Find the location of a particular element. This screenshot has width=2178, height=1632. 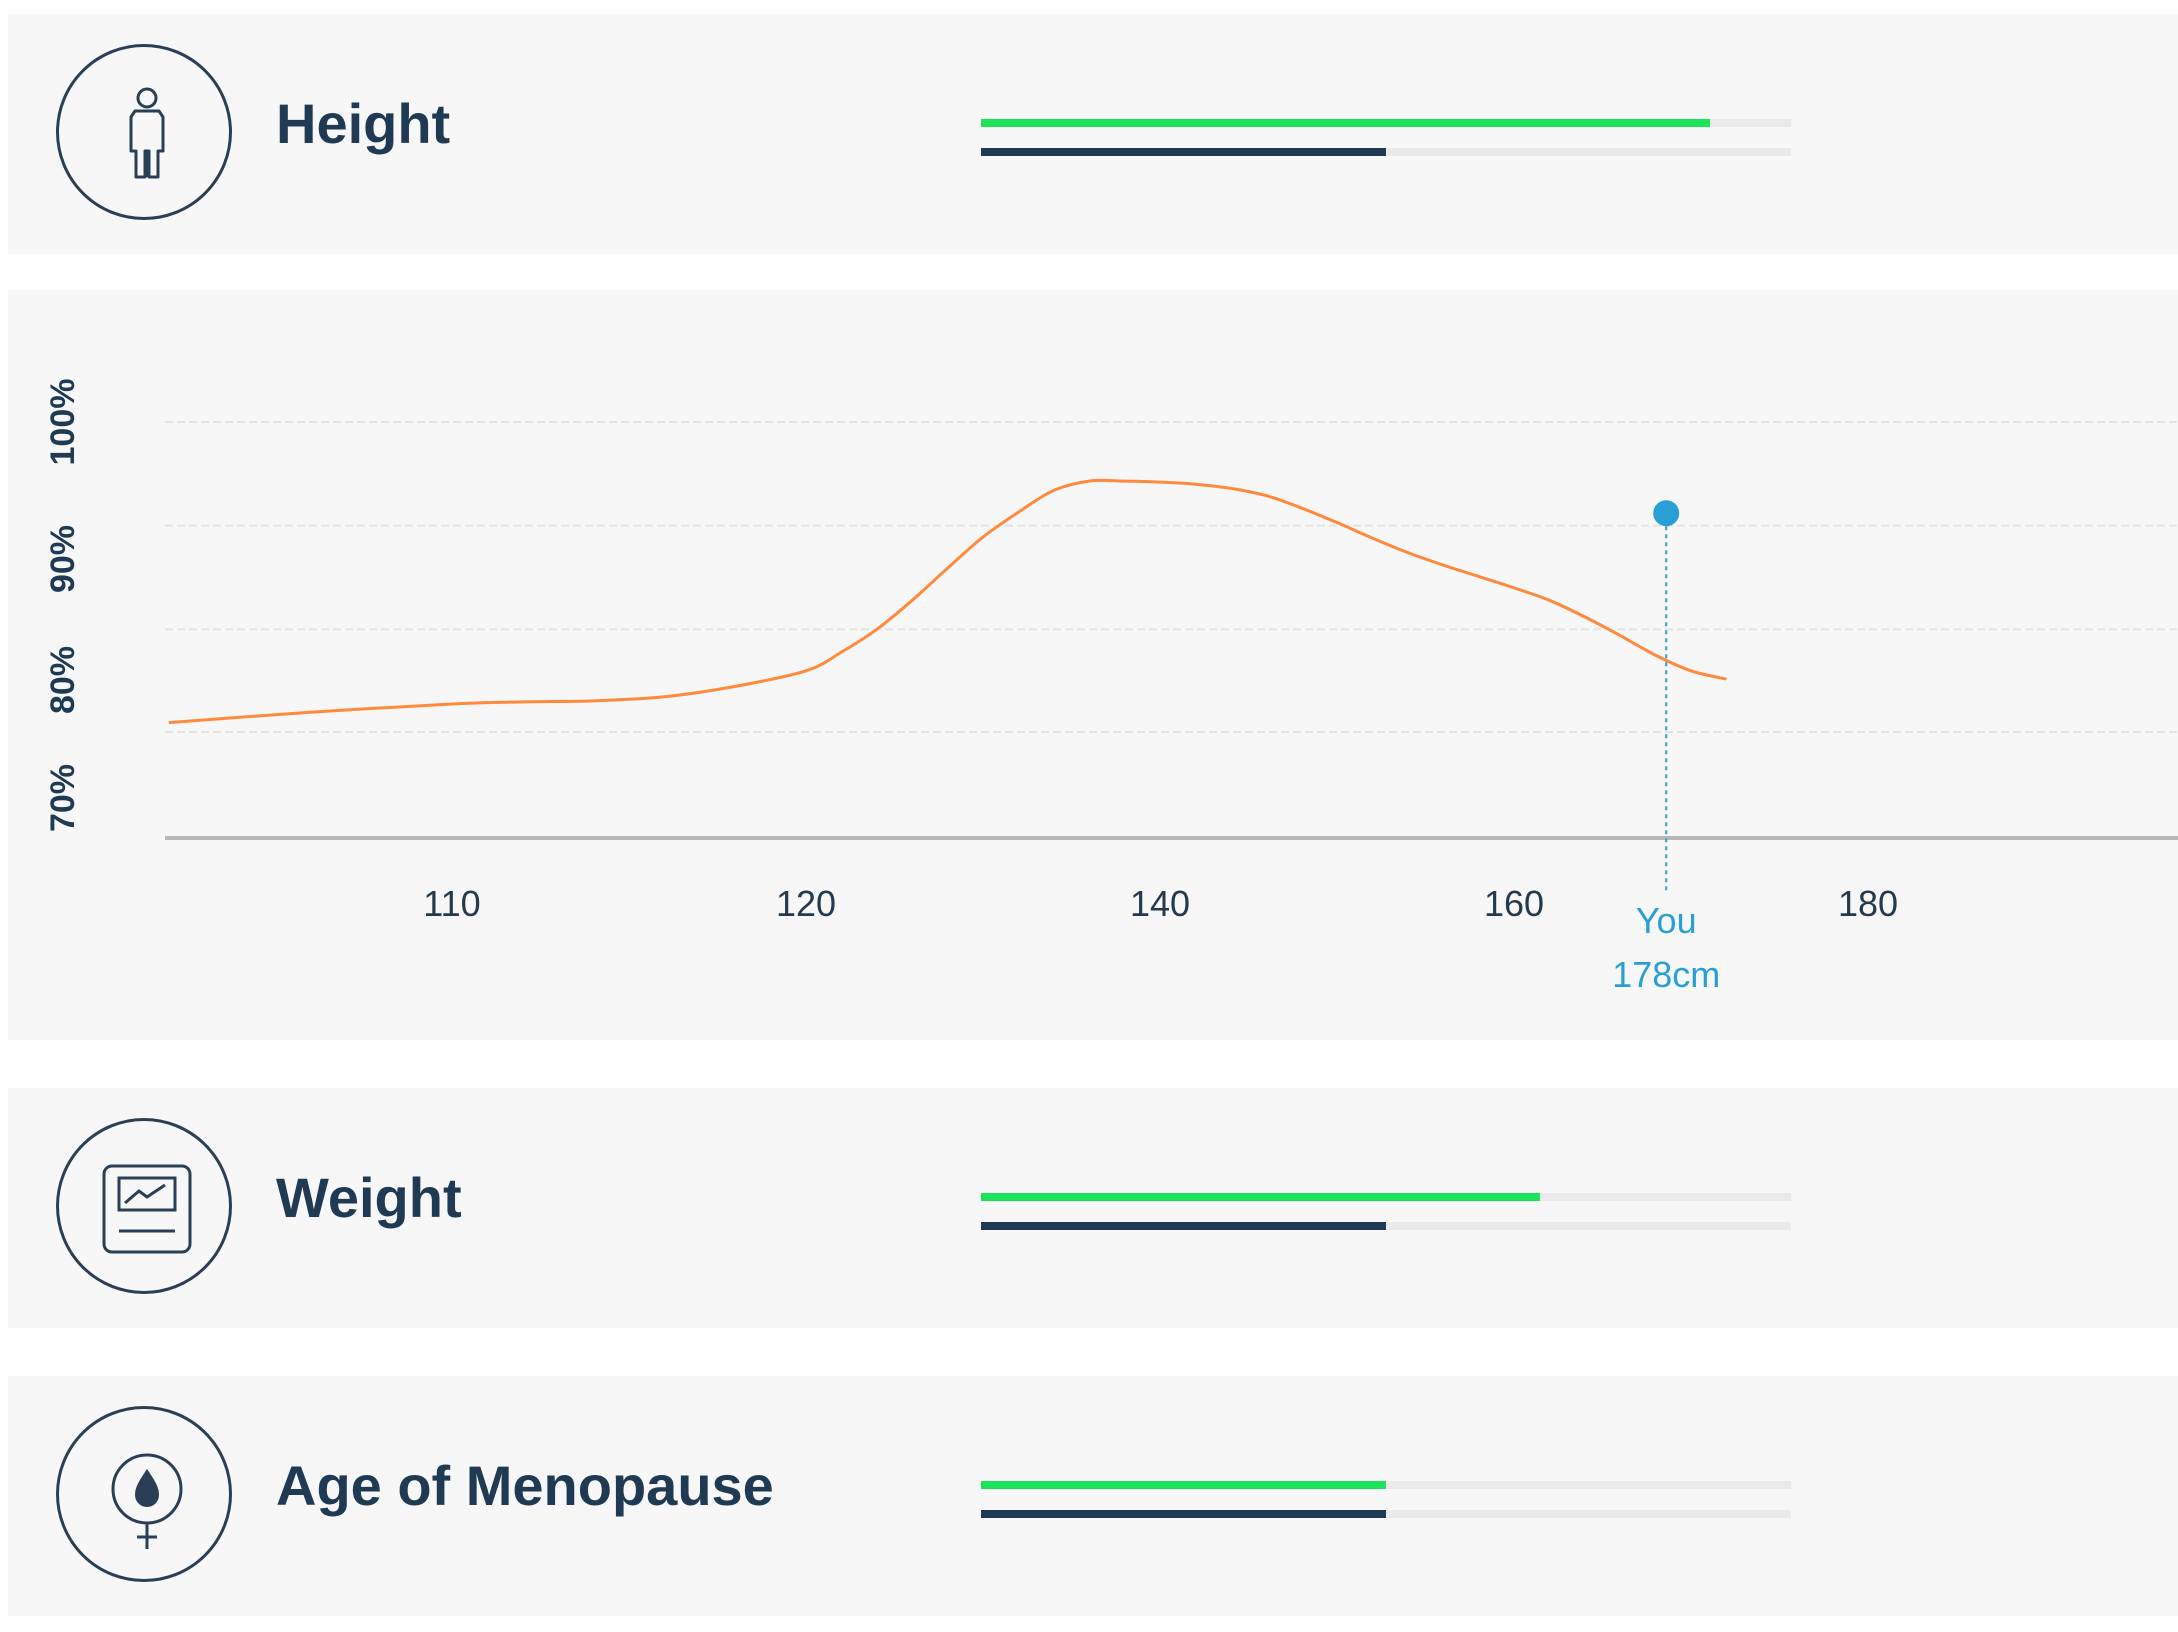

row-title-weight: Weight is located at coordinates (369, 1197).